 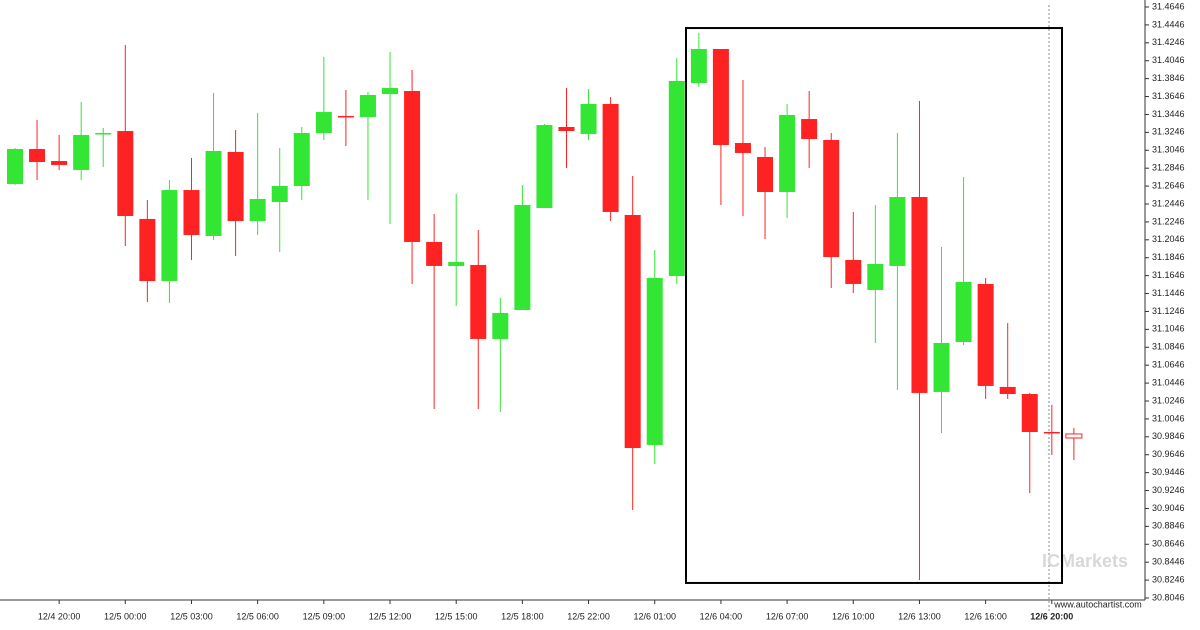 I want to click on y-tick-label: 31.1046, so click(x=1168, y=329).